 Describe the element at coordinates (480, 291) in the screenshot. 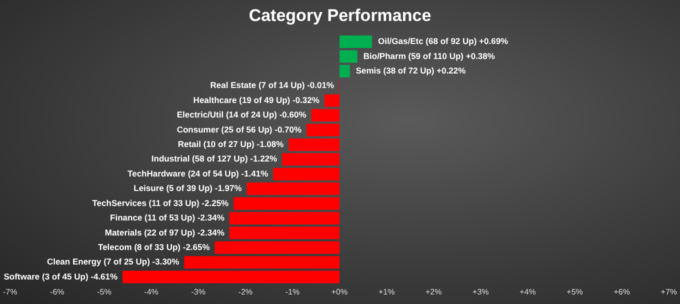

I see `x-tick-label: +3%` at that location.